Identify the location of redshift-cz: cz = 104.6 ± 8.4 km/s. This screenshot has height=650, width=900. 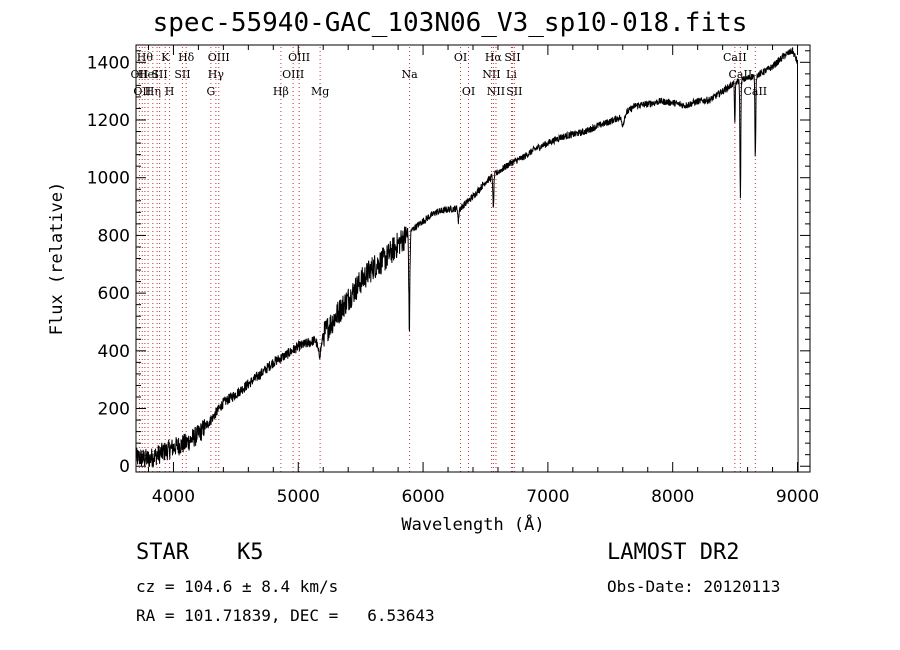
(237, 586).